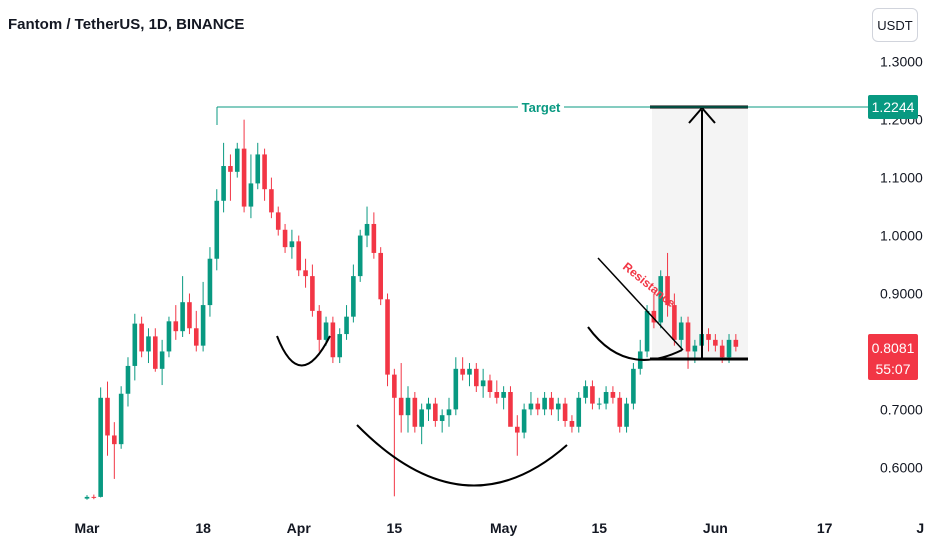 The image size is (932, 550). What do you see at coordinates (541, 107) in the screenshot?
I see `target-annotation: Target` at bounding box center [541, 107].